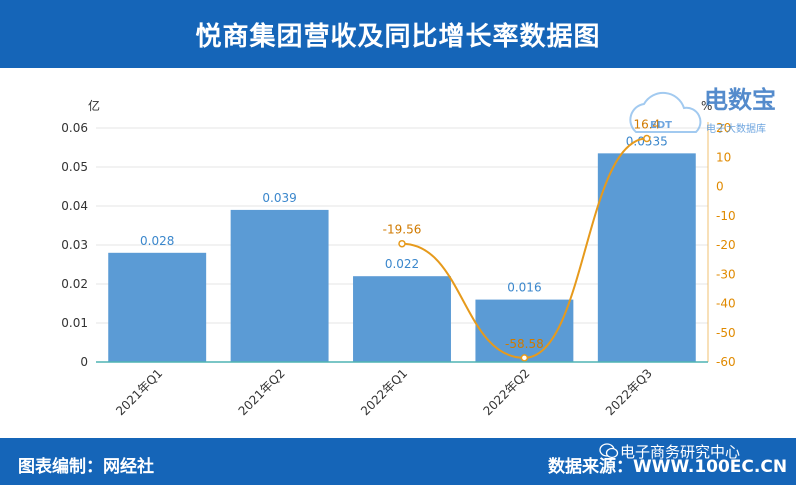 The image size is (796, 485). I want to click on y-right-tick-label: -60, so click(726, 362).